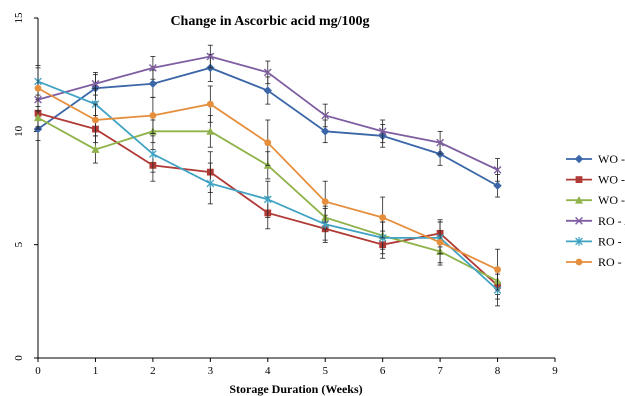  I want to click on legend-label: WO - HT, so click(611, 200).